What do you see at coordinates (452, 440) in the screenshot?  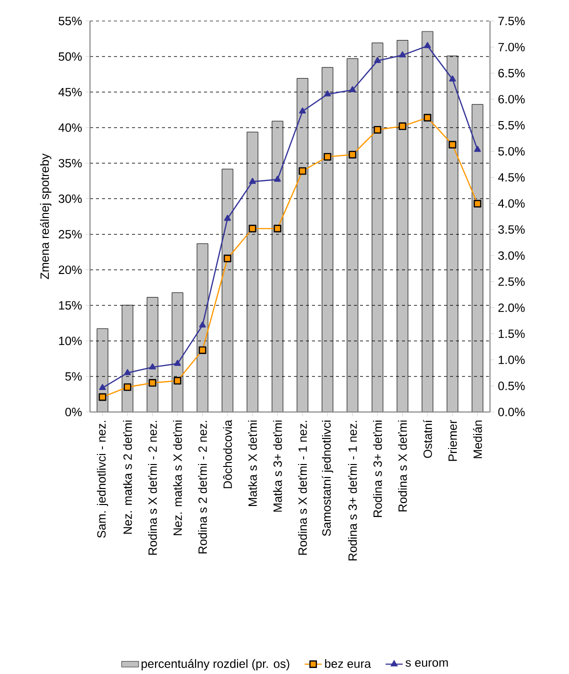 I see `x-tick-label: Priemer` at bounding box center [452, 440].